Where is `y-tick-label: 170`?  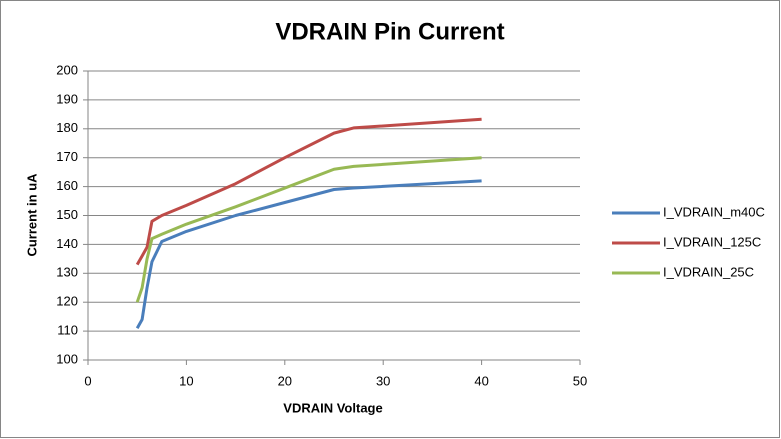 y-tick-label: 170 is located at coordinates (67, 156).